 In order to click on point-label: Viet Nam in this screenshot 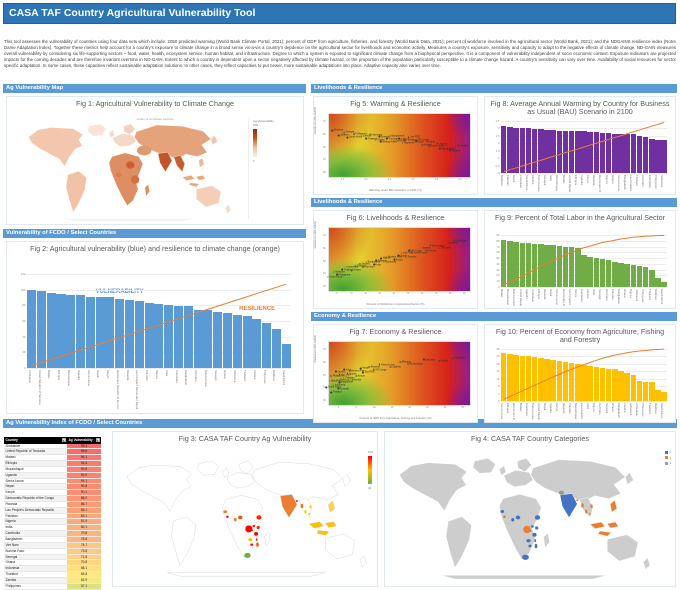, I will do `click(345, 375)`.